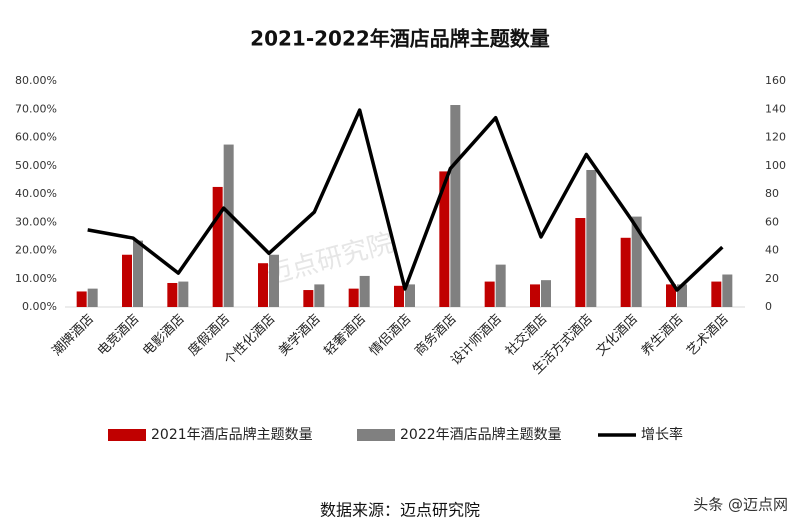 This screenshot has width=800, height=531. I want to click on y2-tick-label: 20, so click(772, 278).